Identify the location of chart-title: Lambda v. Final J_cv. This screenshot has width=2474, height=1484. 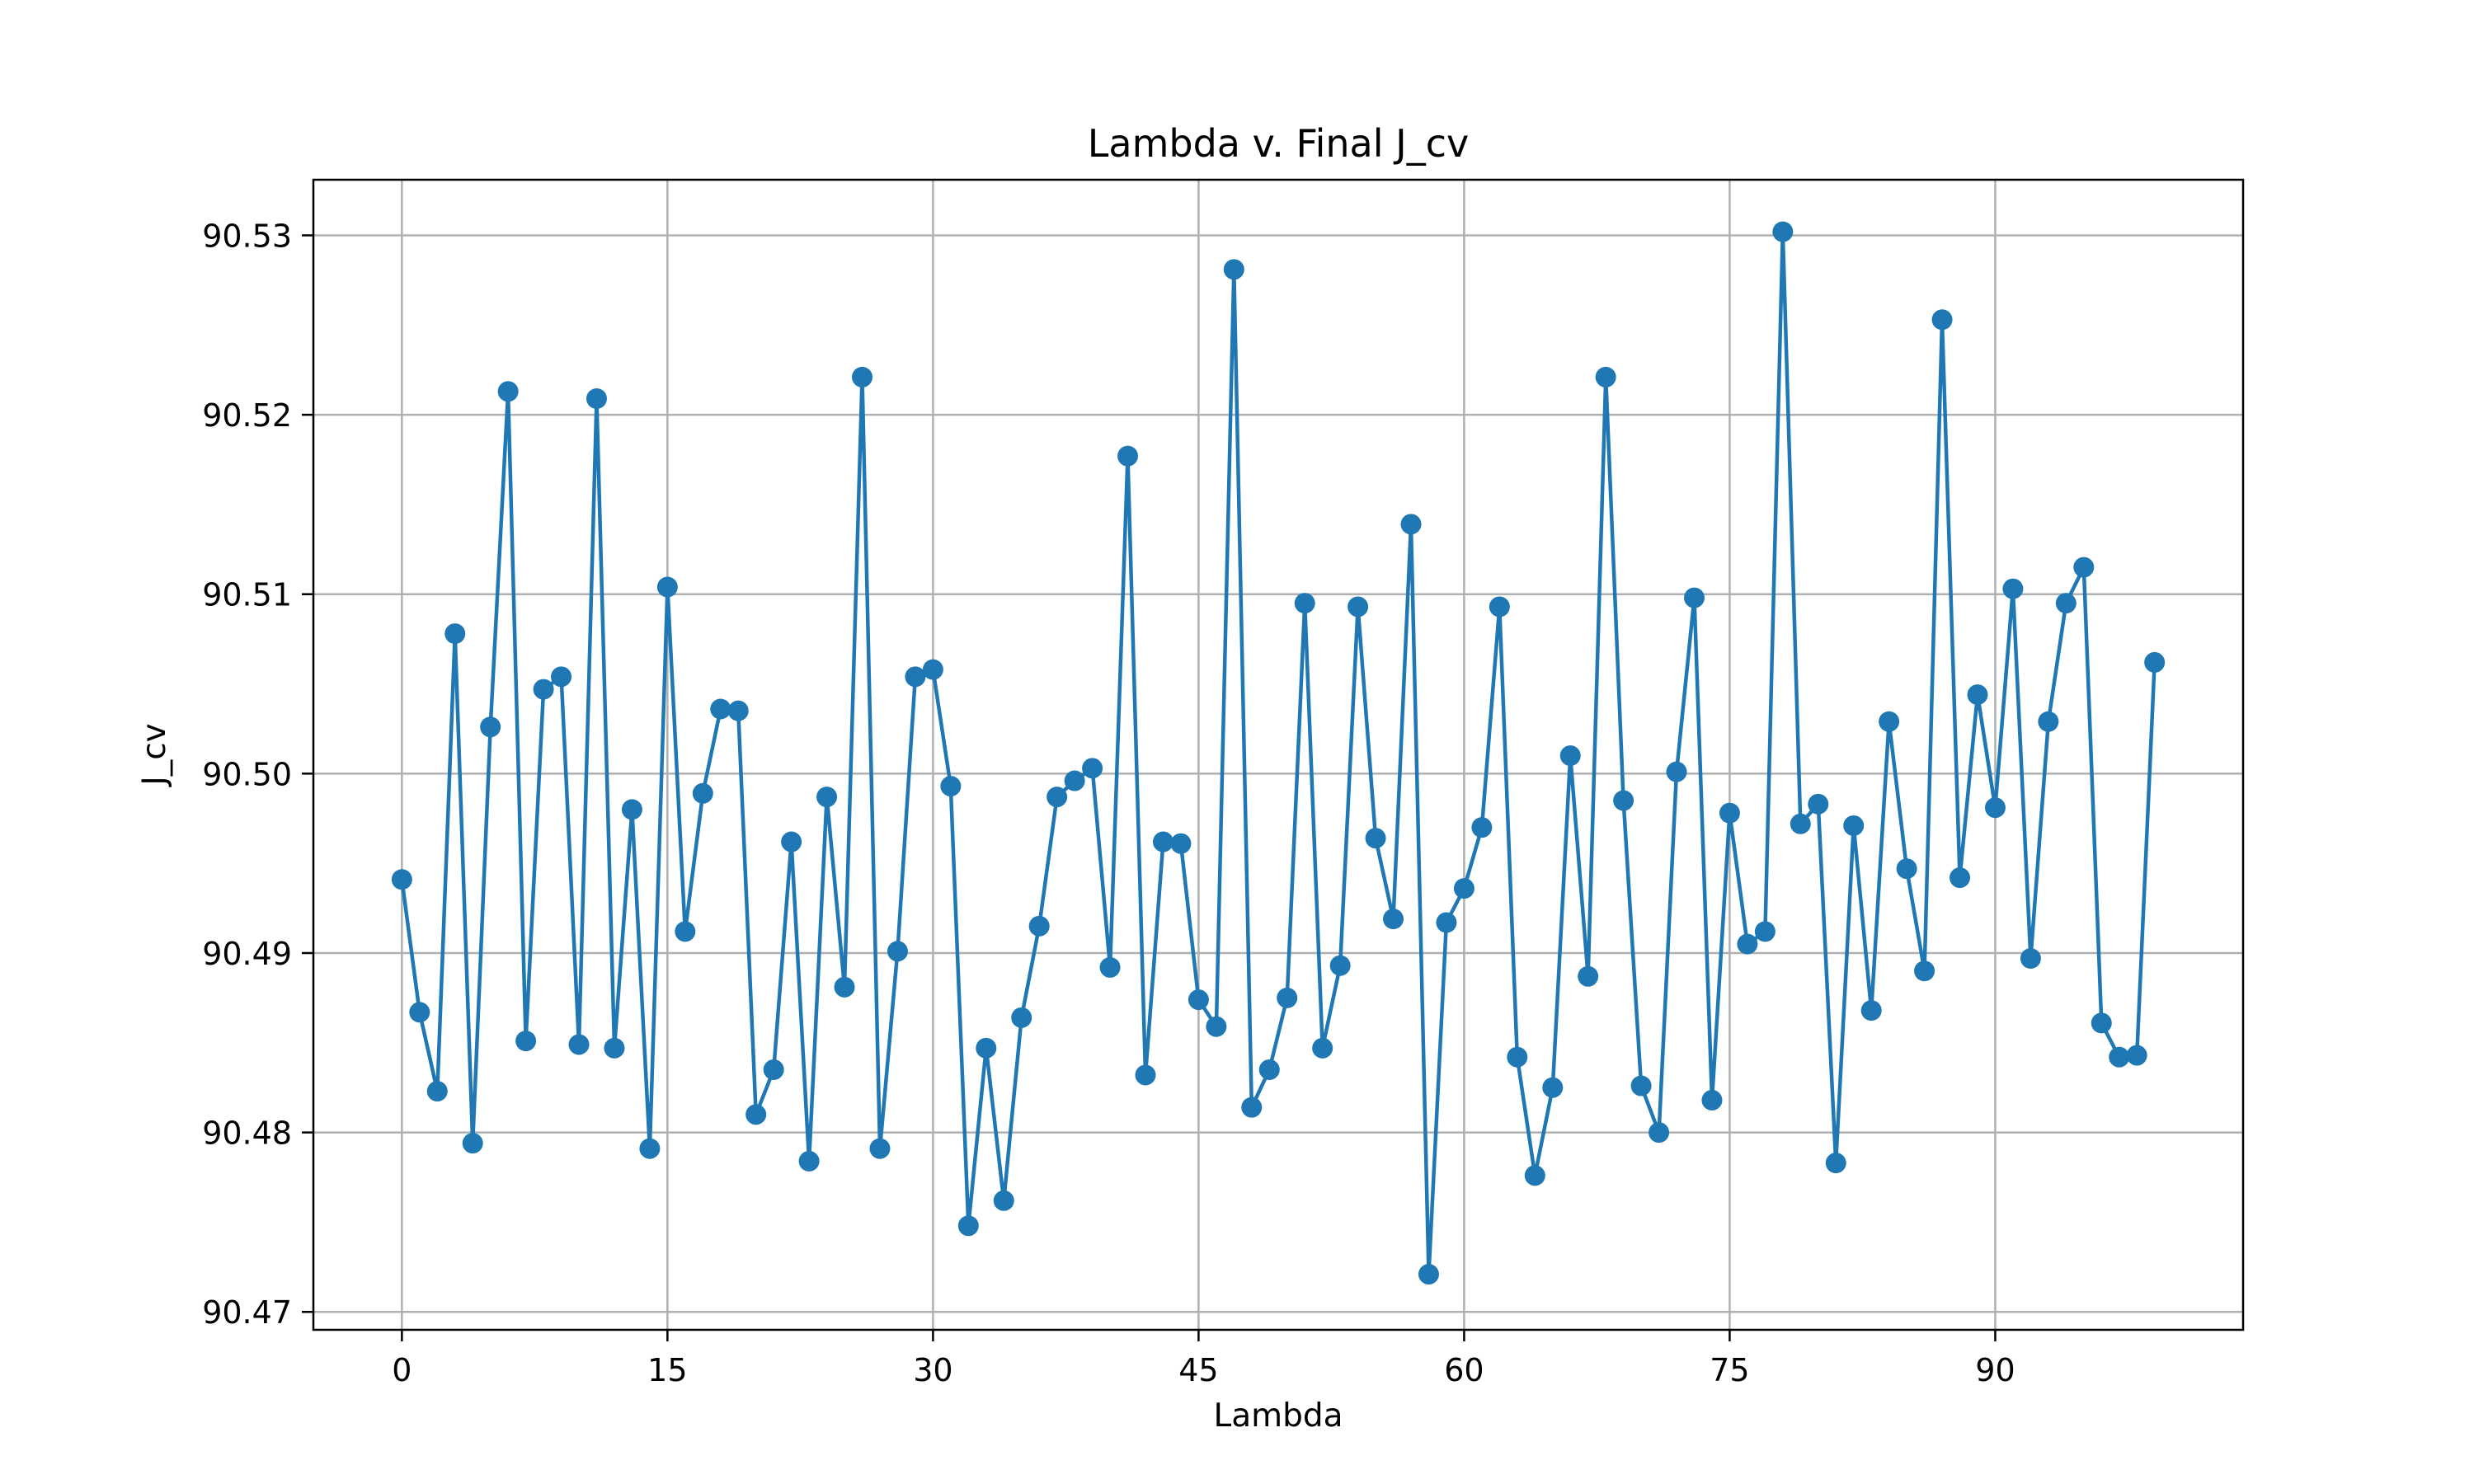
(1278, 143).